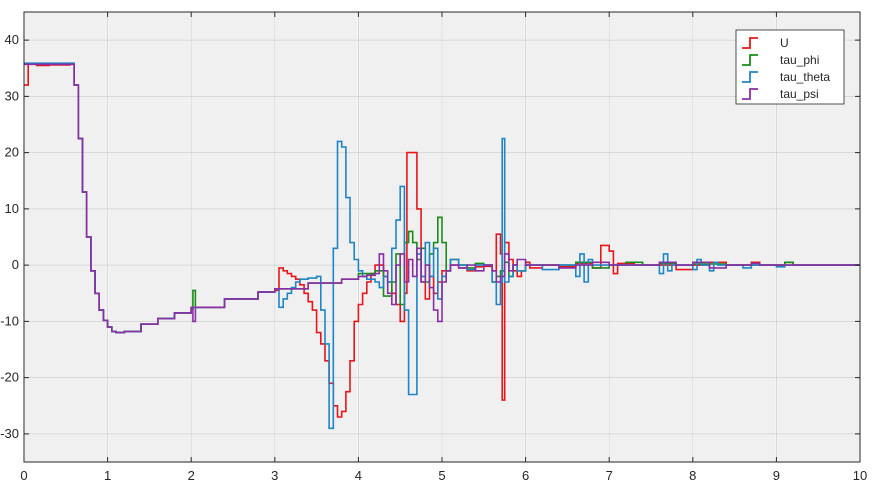 Image resolution: width=875 pixels, height=495 pixels. I want to click on legend-item-tau_phi: tau_phi, so click(780, 60).